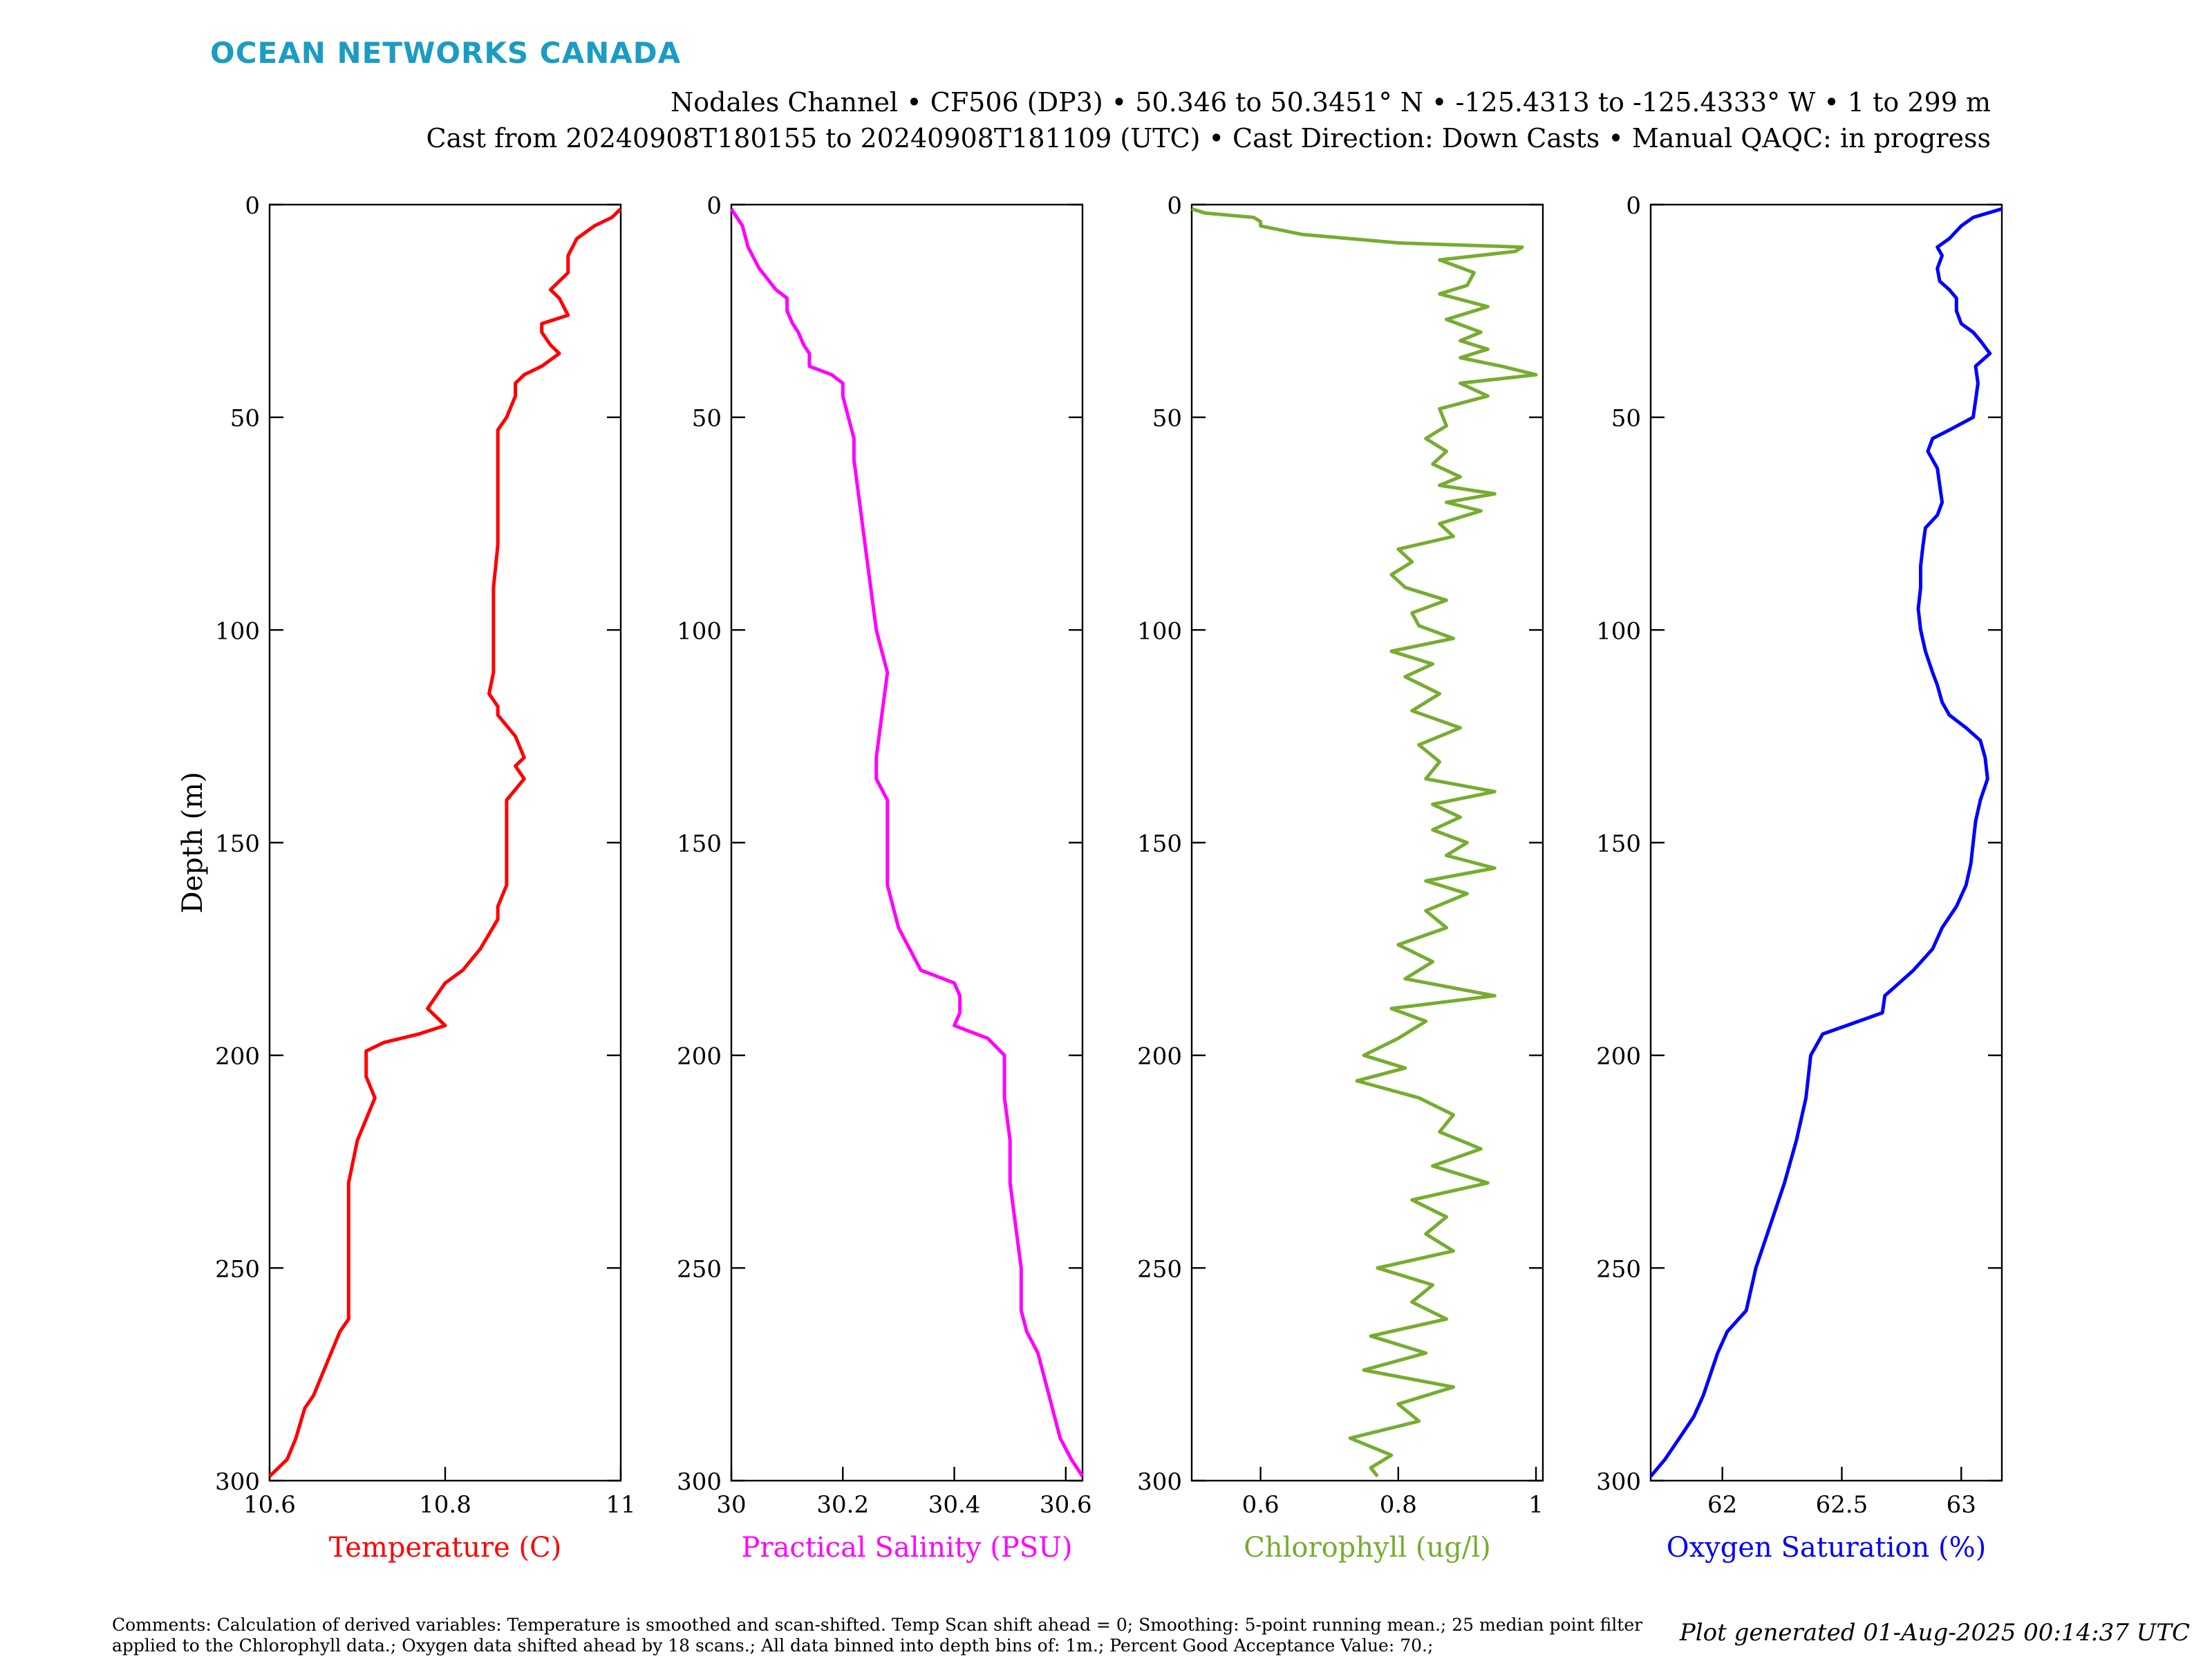 The image size is (2212, 1659). Describe the element at coordinates (1619, 1057) in the screenshot. I see `oxygen-ytick-label: 200` at that location.